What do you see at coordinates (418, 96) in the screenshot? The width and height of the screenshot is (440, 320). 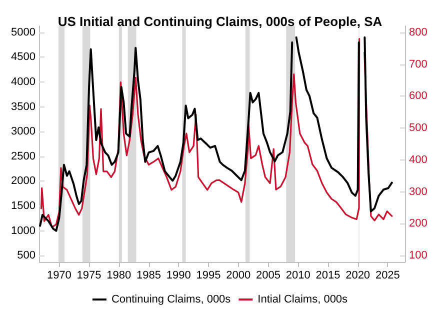 I see `y2-tick-label: 600` at bounding box center [418, 96].